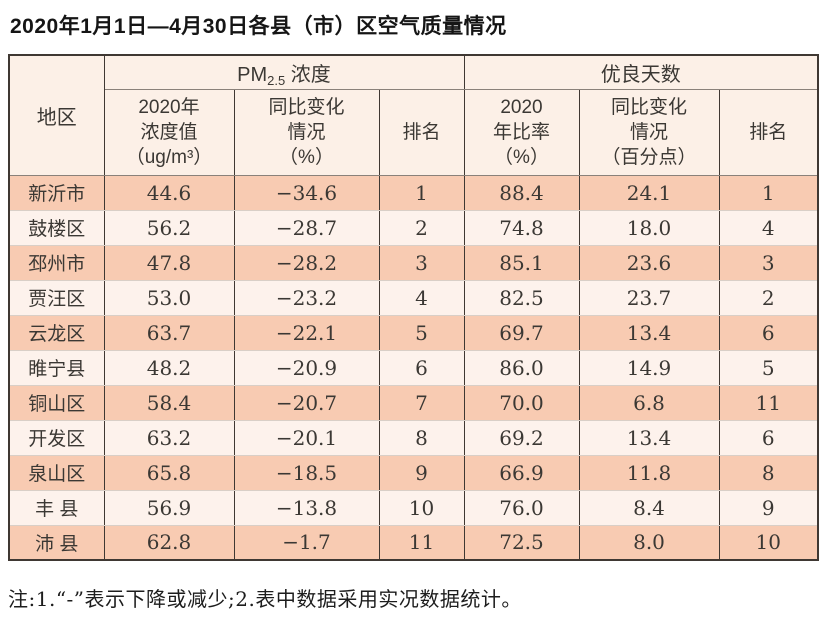 The width and height of the screenshot is (825, 620). What do you see at coordinates (768, 227) in the screenshot?
I see `good-rank-cell: 4` at bounding box center [768, 227].